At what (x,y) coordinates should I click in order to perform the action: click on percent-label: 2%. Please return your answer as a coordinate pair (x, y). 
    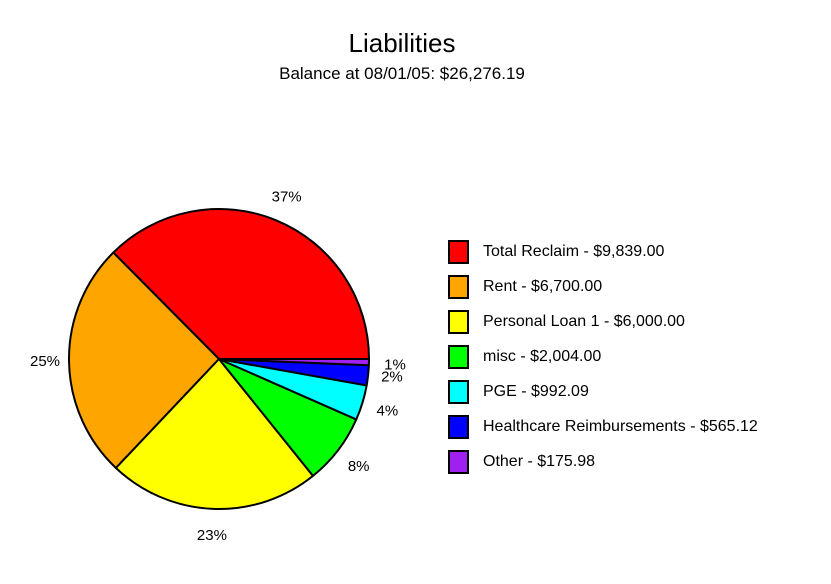
    Looking at the image, I should click on (392, 376).